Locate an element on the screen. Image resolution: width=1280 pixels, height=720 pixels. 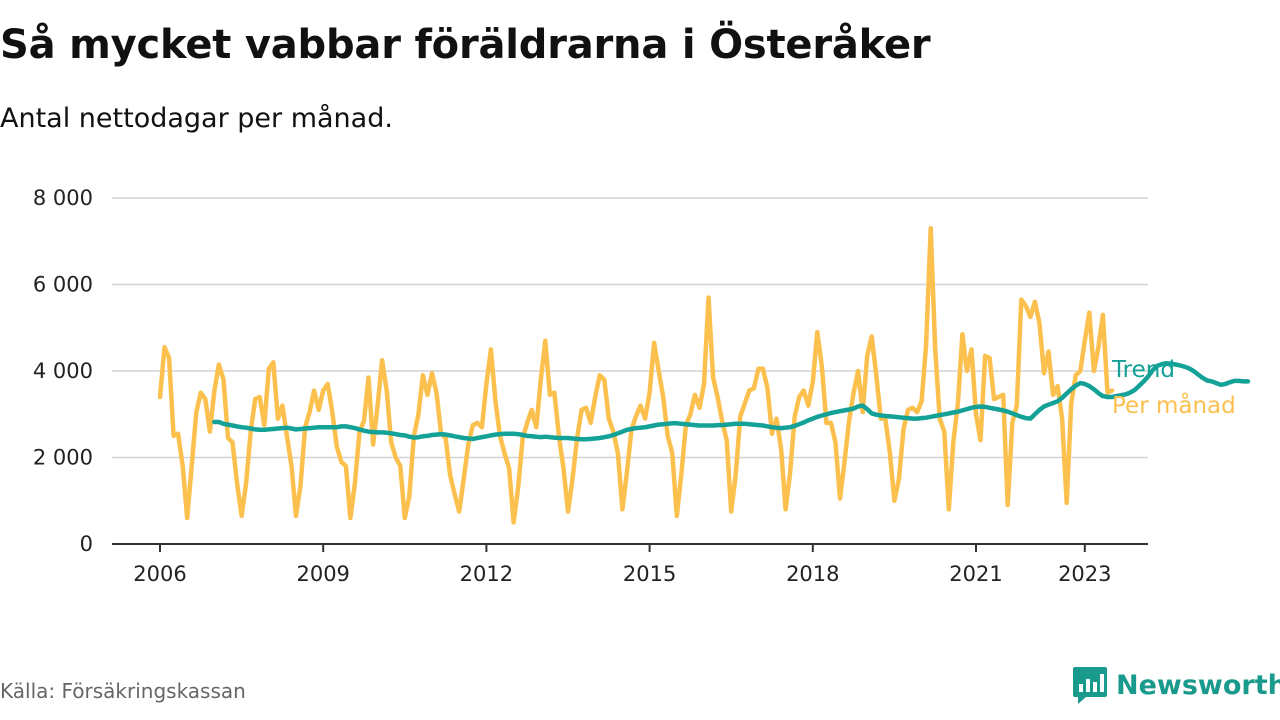
series-line-trend is located at coordinates (731, 401).